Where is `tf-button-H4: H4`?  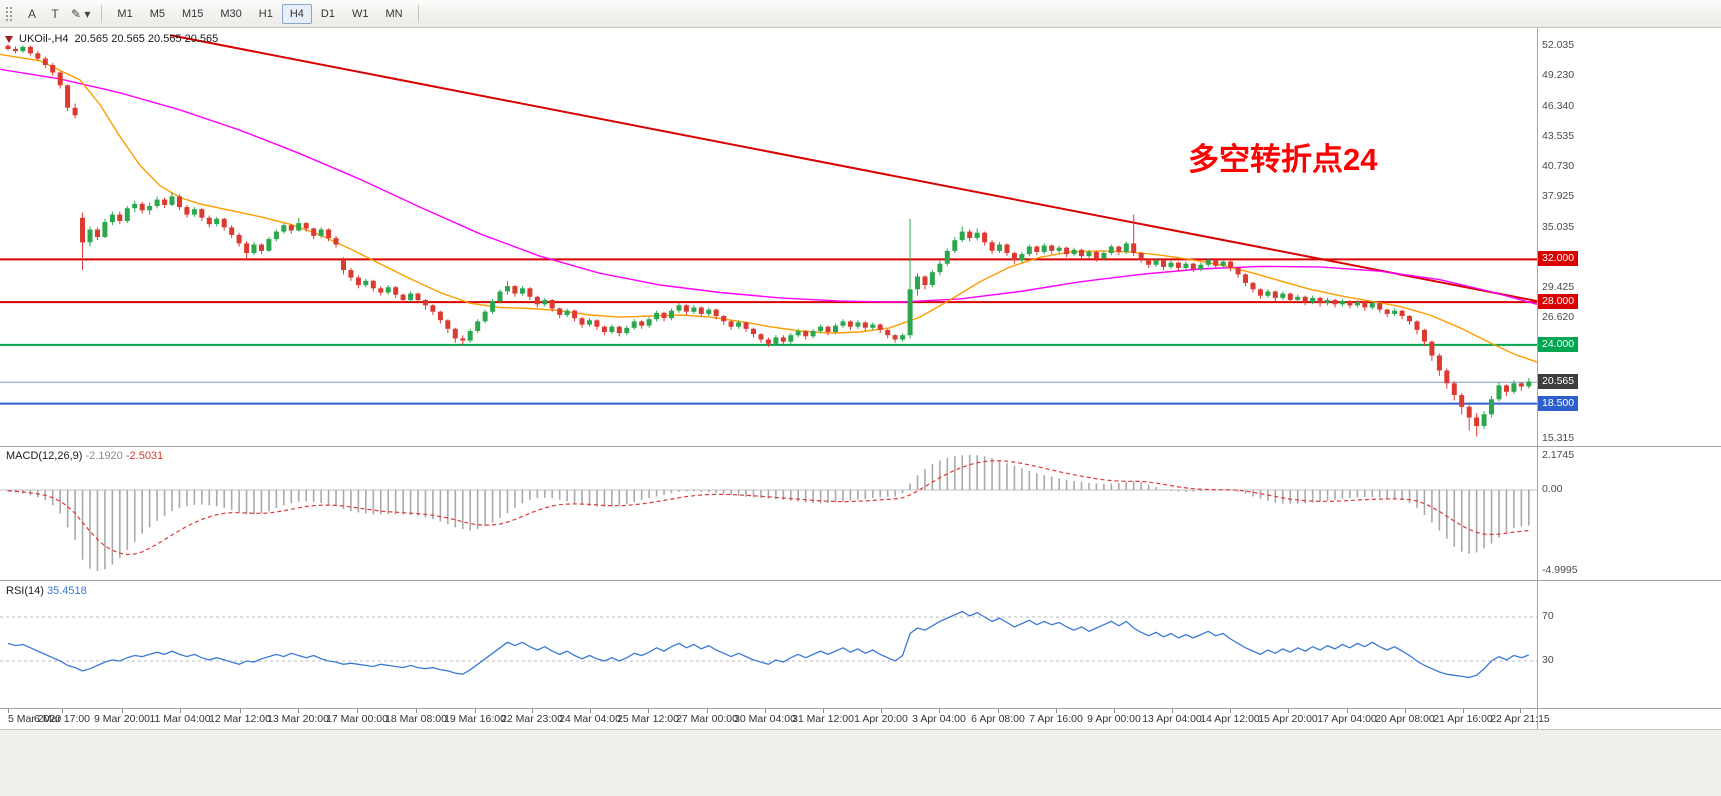
tf-button-H4: H4 is located at coordinates (296, 13).